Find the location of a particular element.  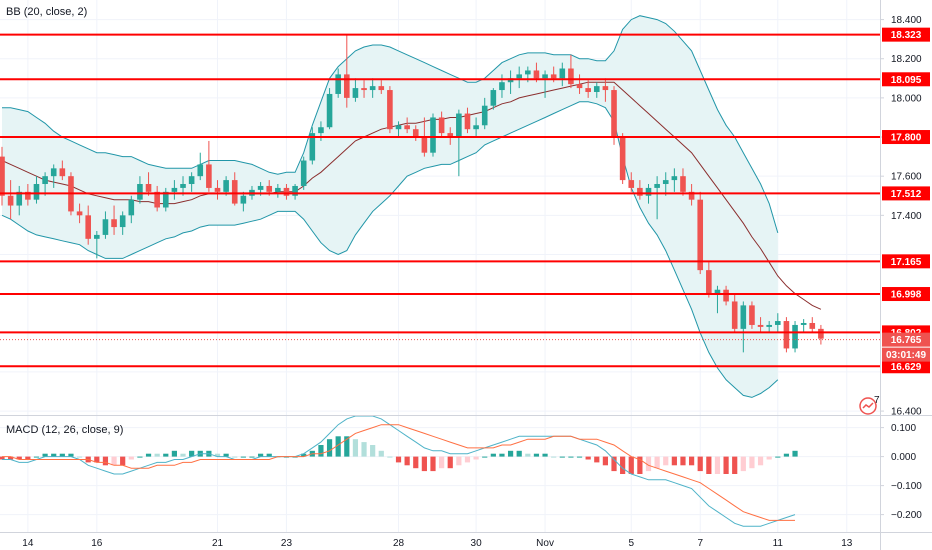

price-axis-label: 17.400 is located at coordinates (906, 216).